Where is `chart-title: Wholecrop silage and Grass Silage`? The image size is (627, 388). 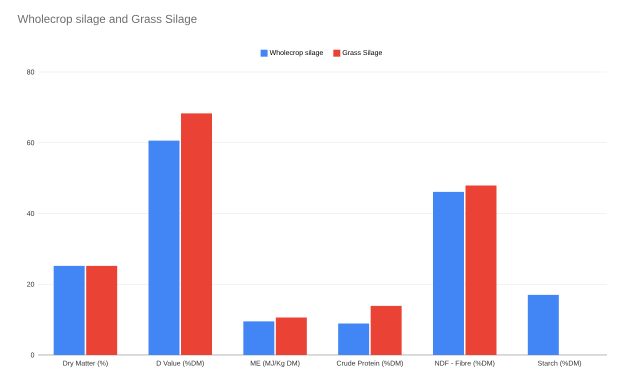 chart-title: Wholecrop silage and Grass Silage is located at coordinates (107, 20).